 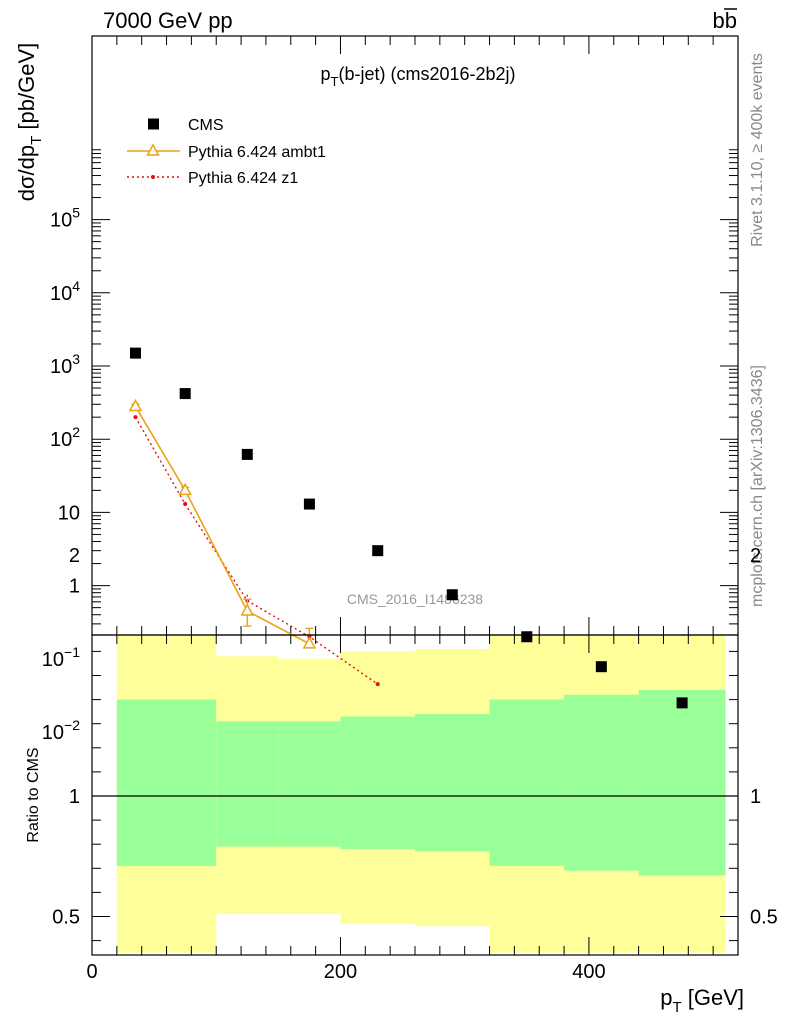 I want to click on mcplots-reference-text: mcplots.cern.ch [arXiv:1306.3436], so click(x=757, y=486).